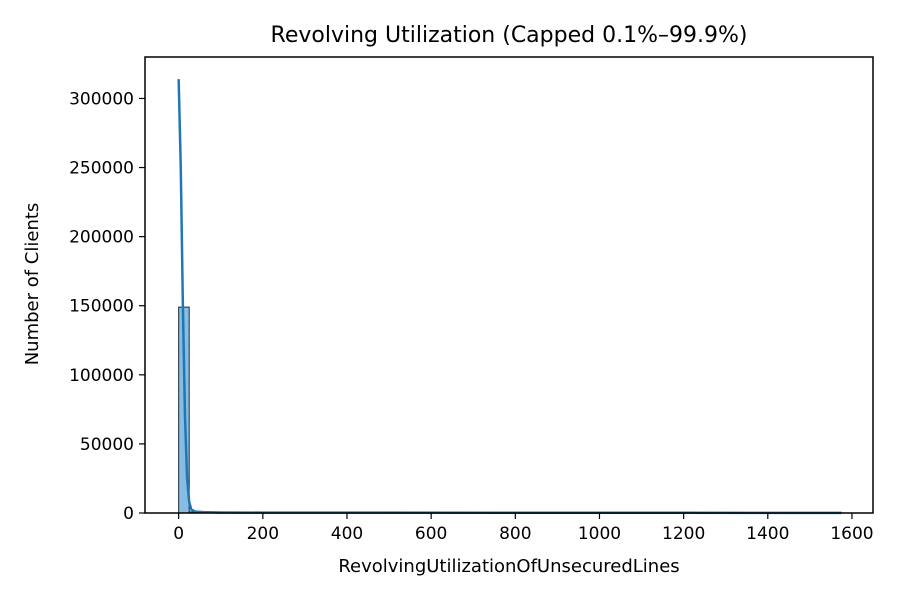 The image size is (900, 600). What do you see at coordinates (515, 534) in the screenshot?
I see `x-tick-label: 800` at bounding box center [515, 534].